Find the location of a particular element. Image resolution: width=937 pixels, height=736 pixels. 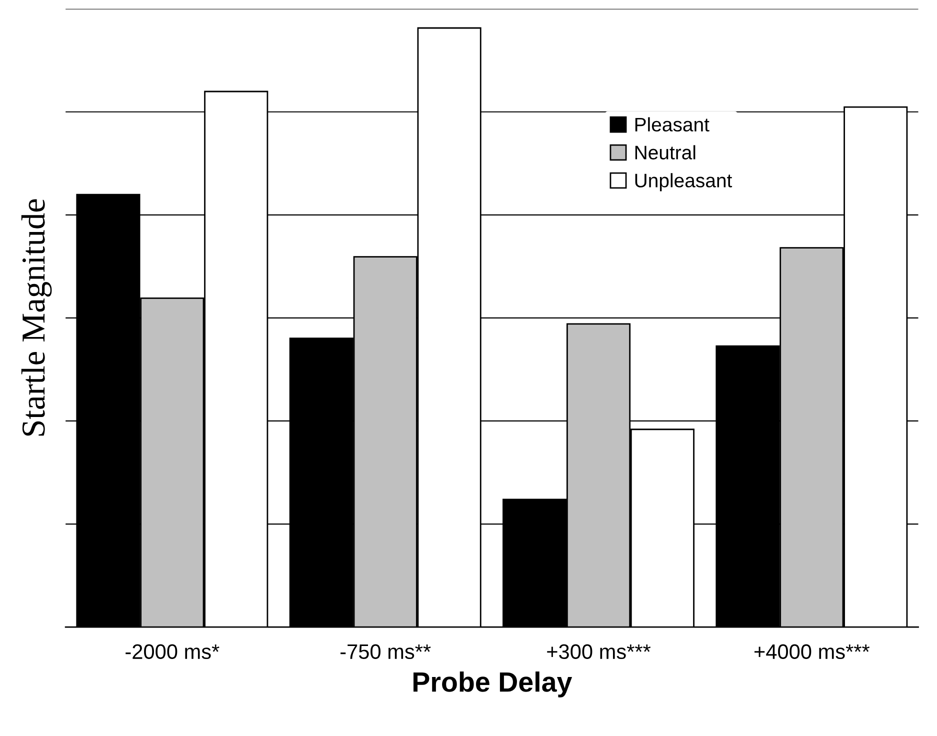

legend-label: Neutral is located at coordinates (665, 152).